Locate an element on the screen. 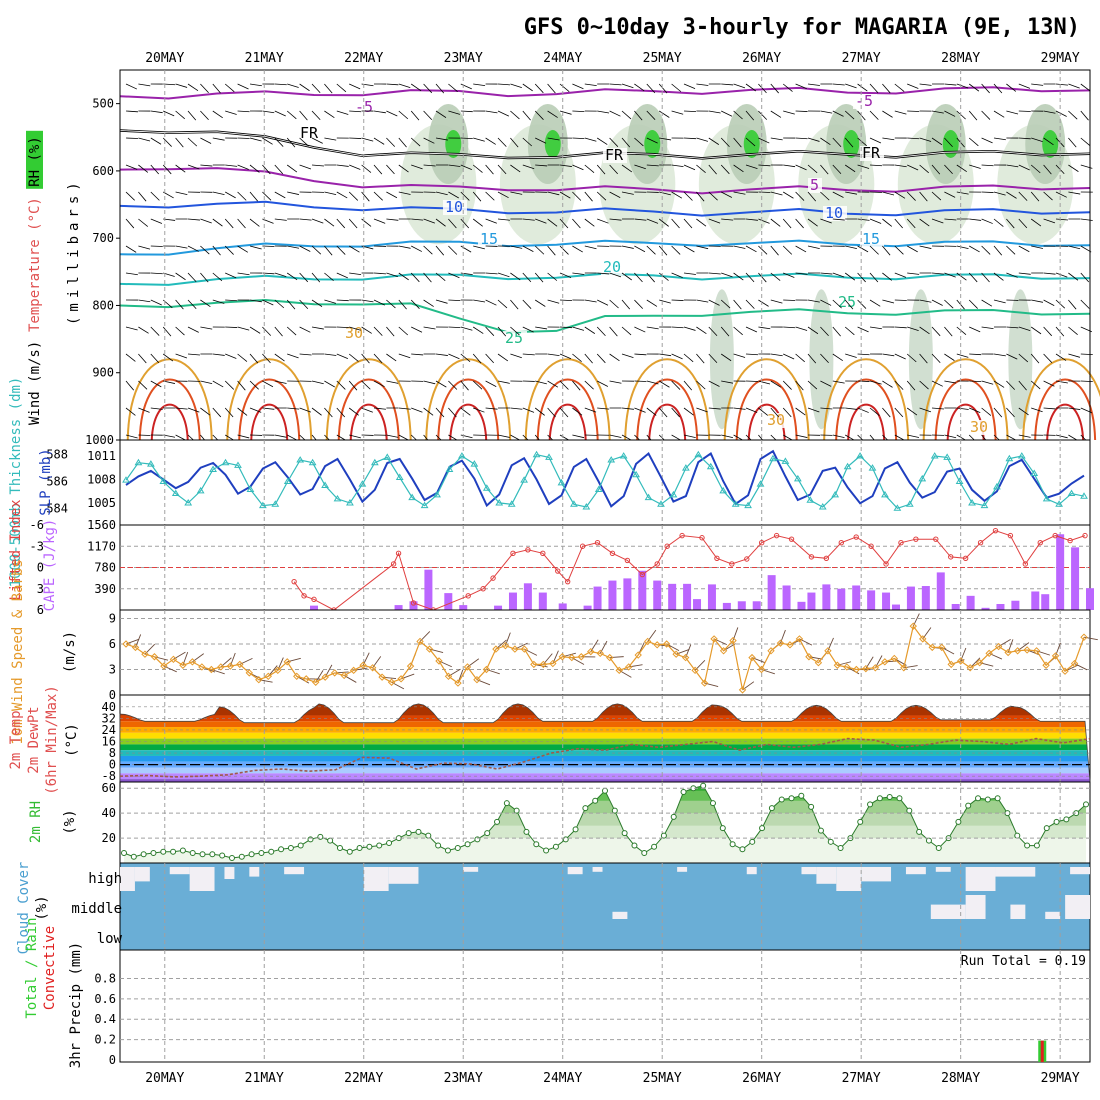 The image size is (1100, 1100). cloud-ylabel-text: Cloud Cover is located at coordinates (24, 908).